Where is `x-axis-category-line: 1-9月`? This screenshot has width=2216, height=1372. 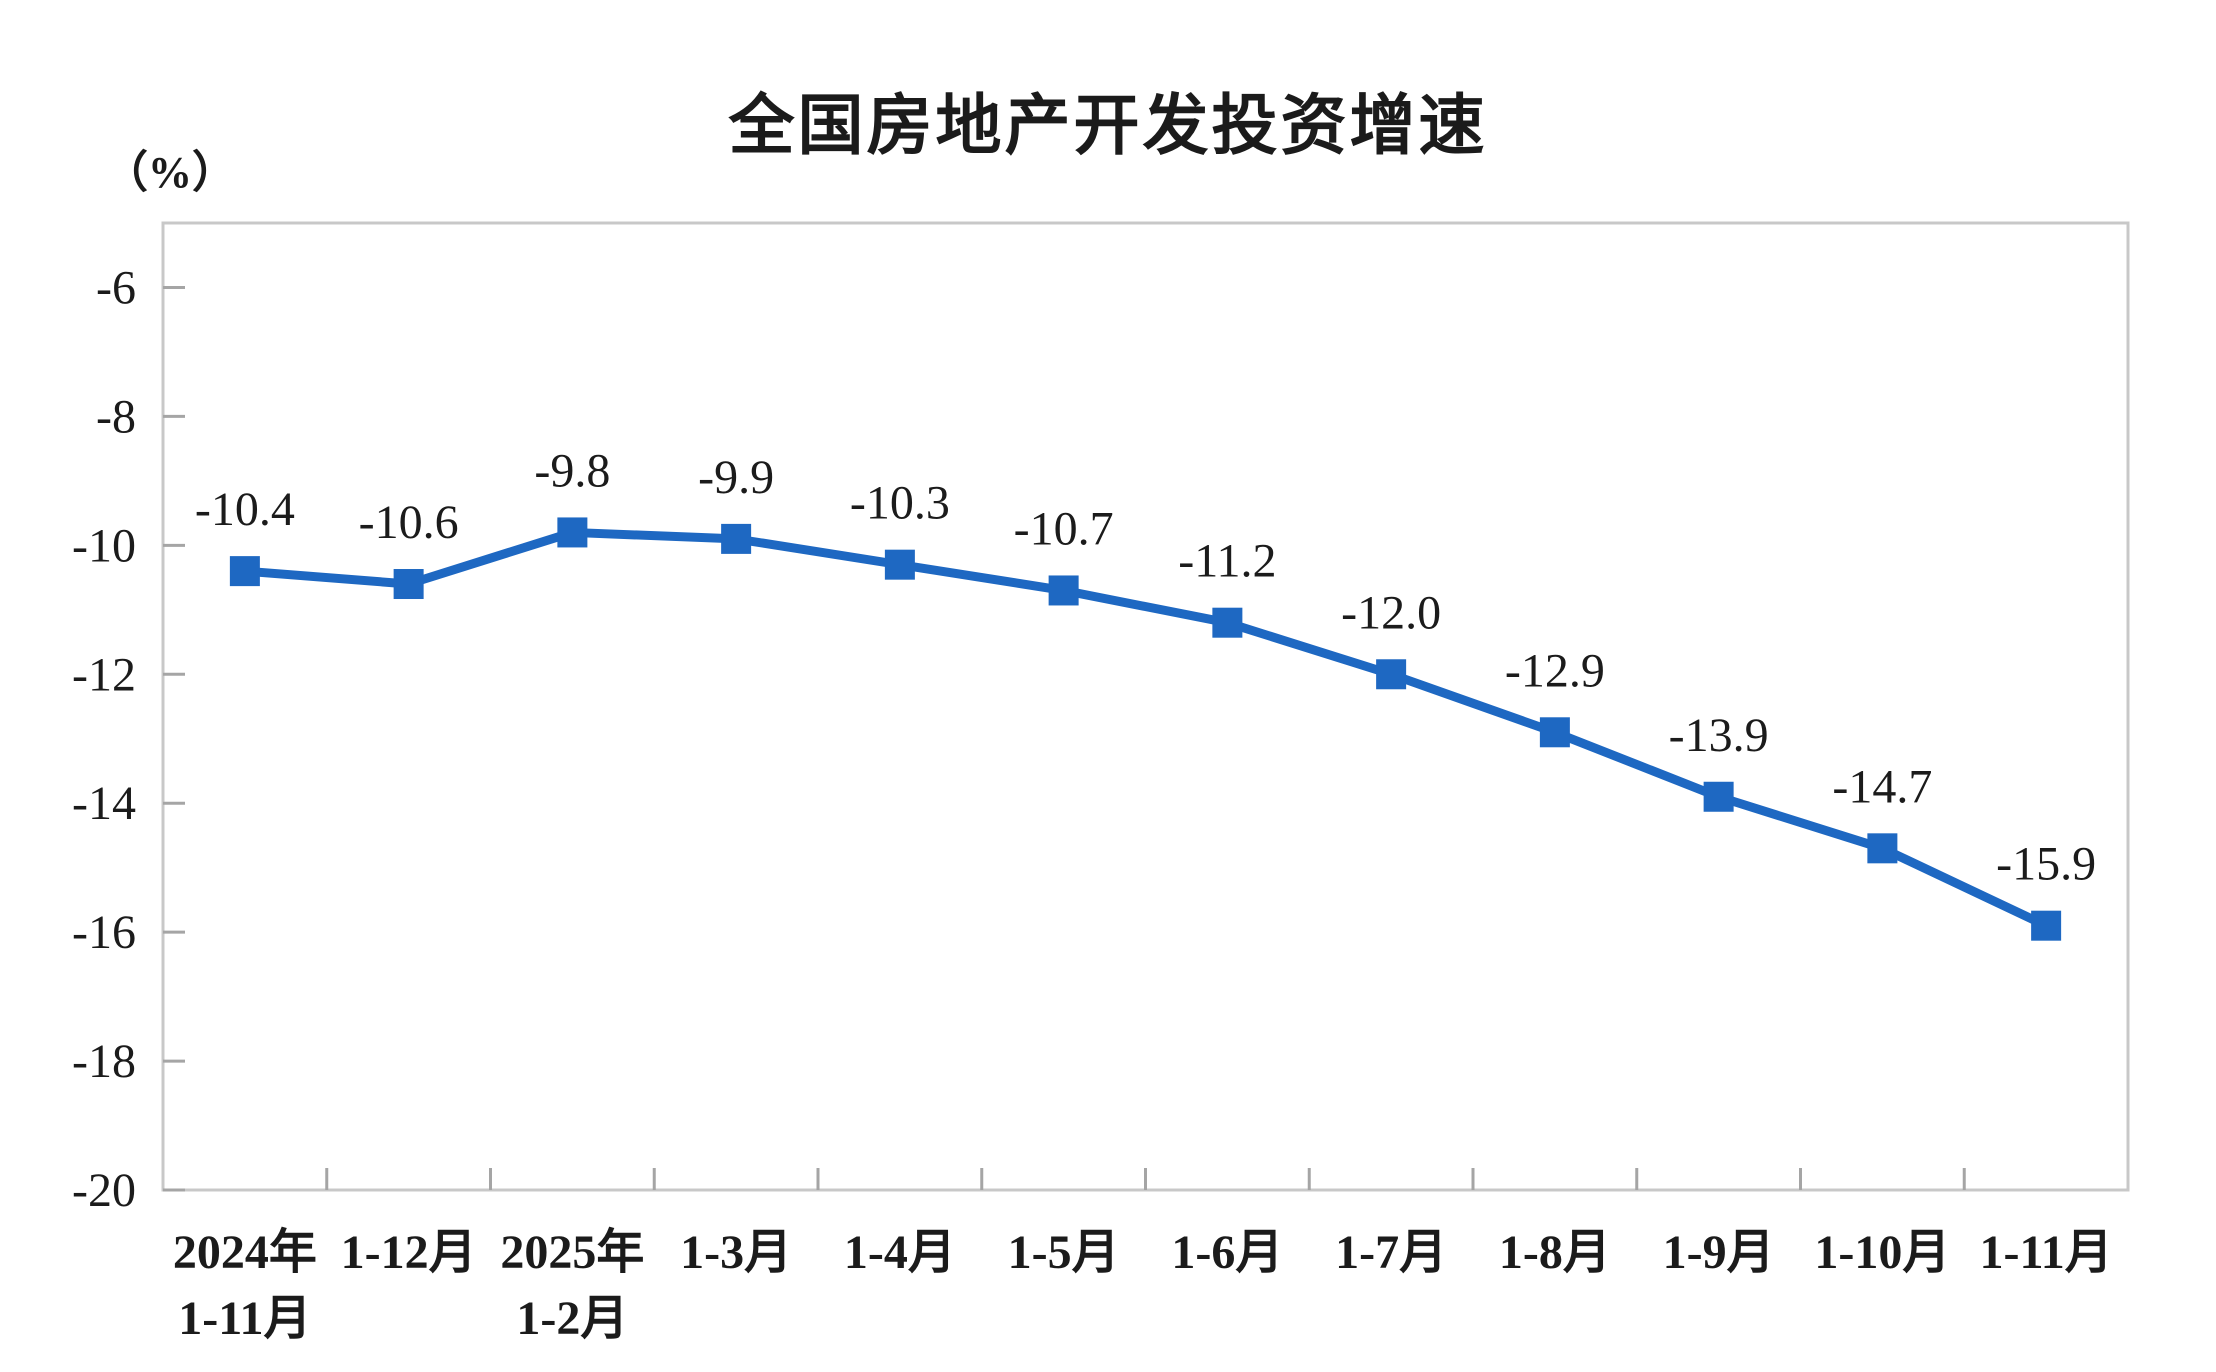 x-axis-category-line: 1-9月 is located at coordinates (1719, 1252).